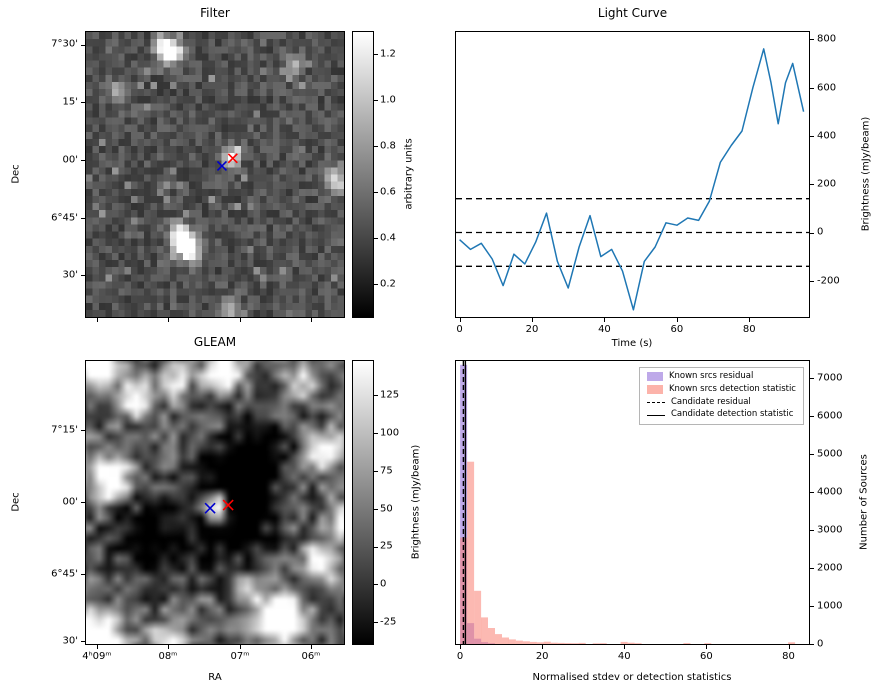 This screenshot has height=699, width=893. I want to click on stat-tick-label: 0, so click(460, 656).